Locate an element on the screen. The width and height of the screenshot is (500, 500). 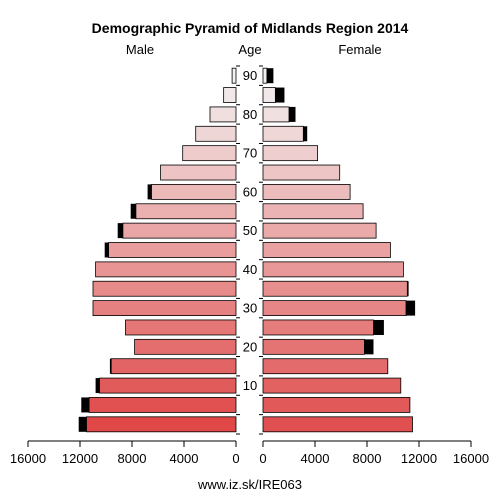
age-label: Age is located at coordinates (249, 49).